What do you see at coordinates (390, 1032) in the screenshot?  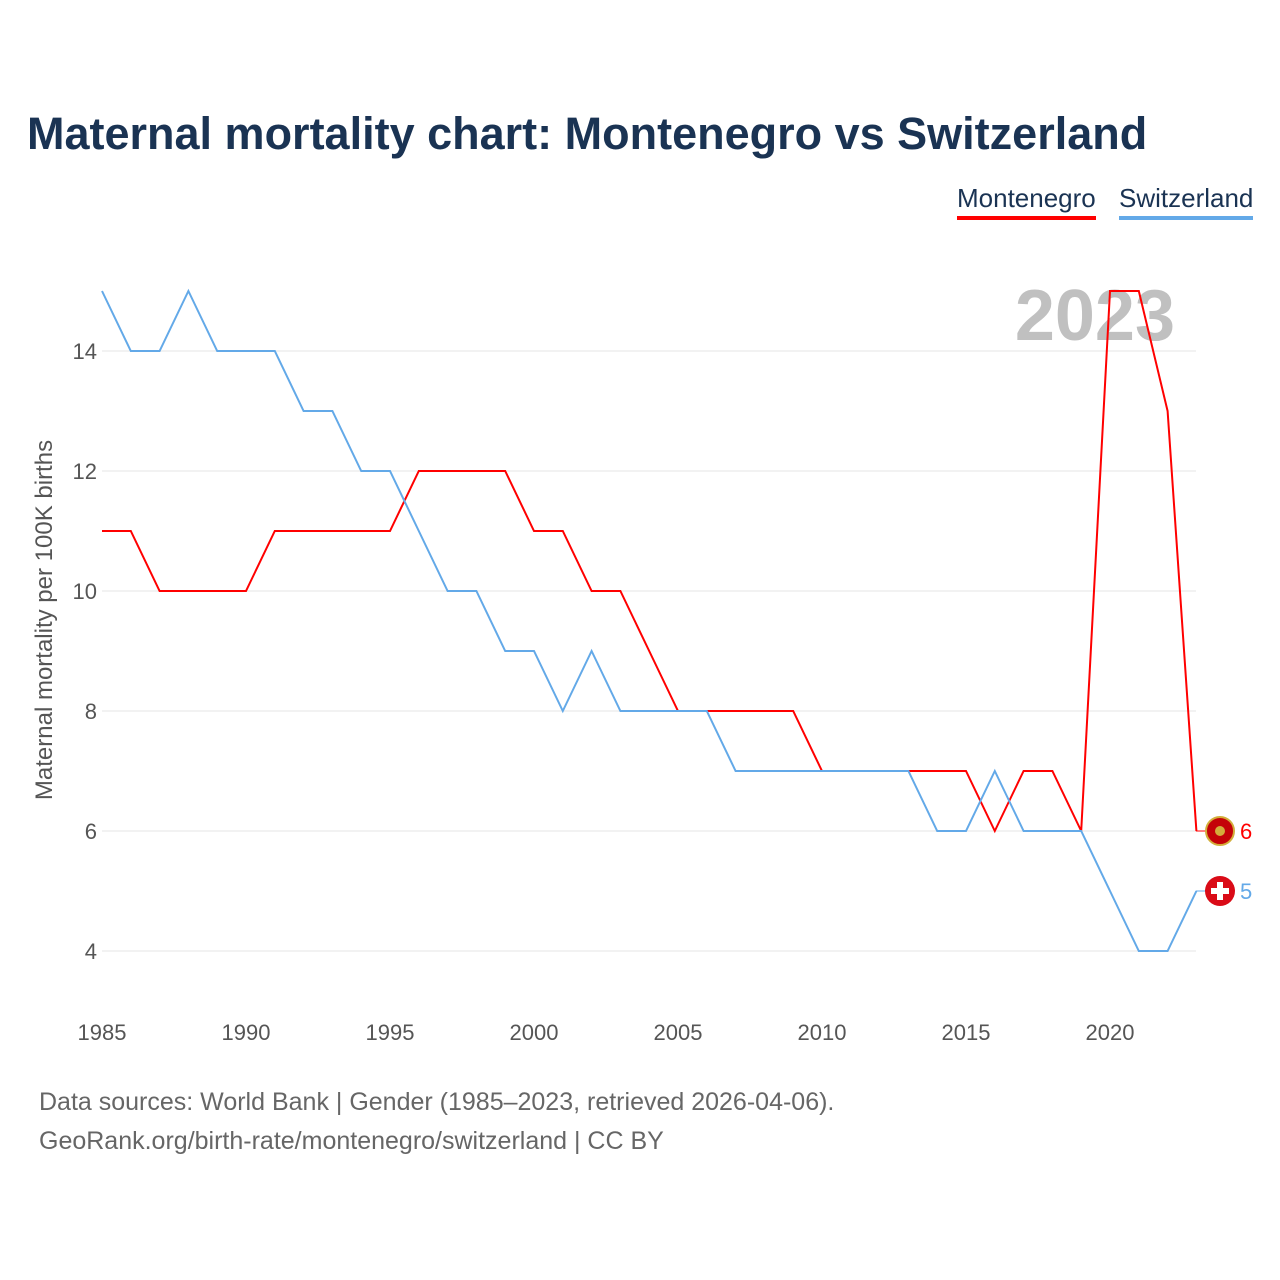 I see `x-tick-label: 1995` at bounding box center [390, 1032].